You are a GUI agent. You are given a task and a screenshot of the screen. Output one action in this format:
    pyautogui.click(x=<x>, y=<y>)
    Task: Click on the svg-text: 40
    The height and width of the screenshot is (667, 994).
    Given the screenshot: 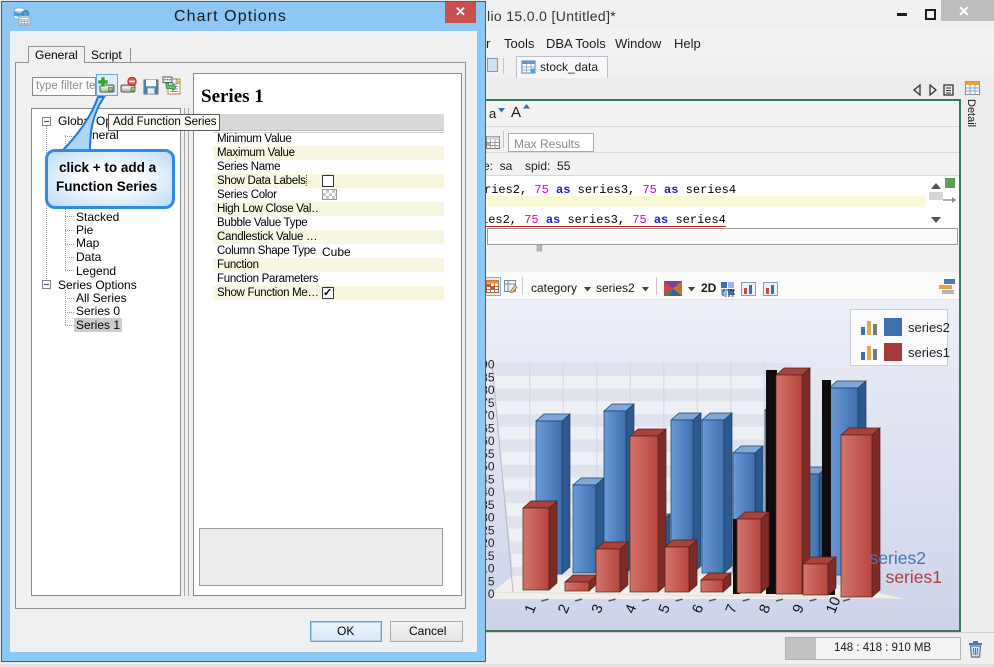 What is the action you would take?
    pyautogui.click(x=490, y=492)
    